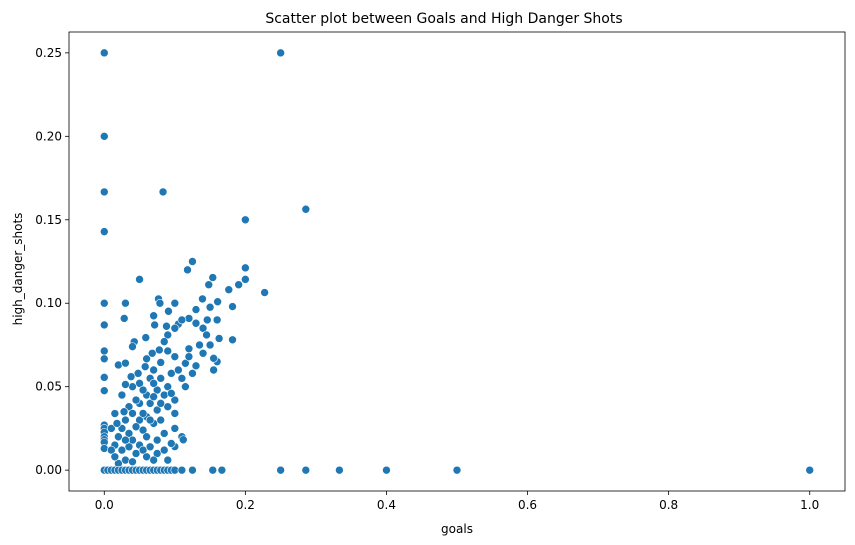 The image size is (855, 545). I want to click on y-tick-label: 0.25, so click(48, 53).